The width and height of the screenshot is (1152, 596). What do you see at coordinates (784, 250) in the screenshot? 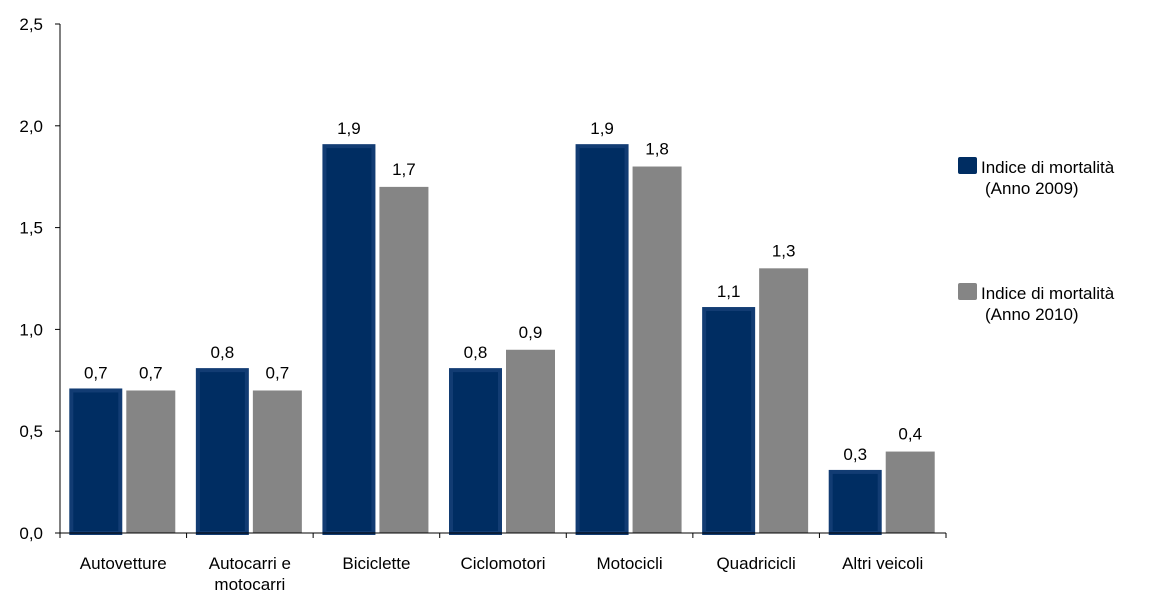
I see `data-label: 1,3` at bounding box center [784, 250].